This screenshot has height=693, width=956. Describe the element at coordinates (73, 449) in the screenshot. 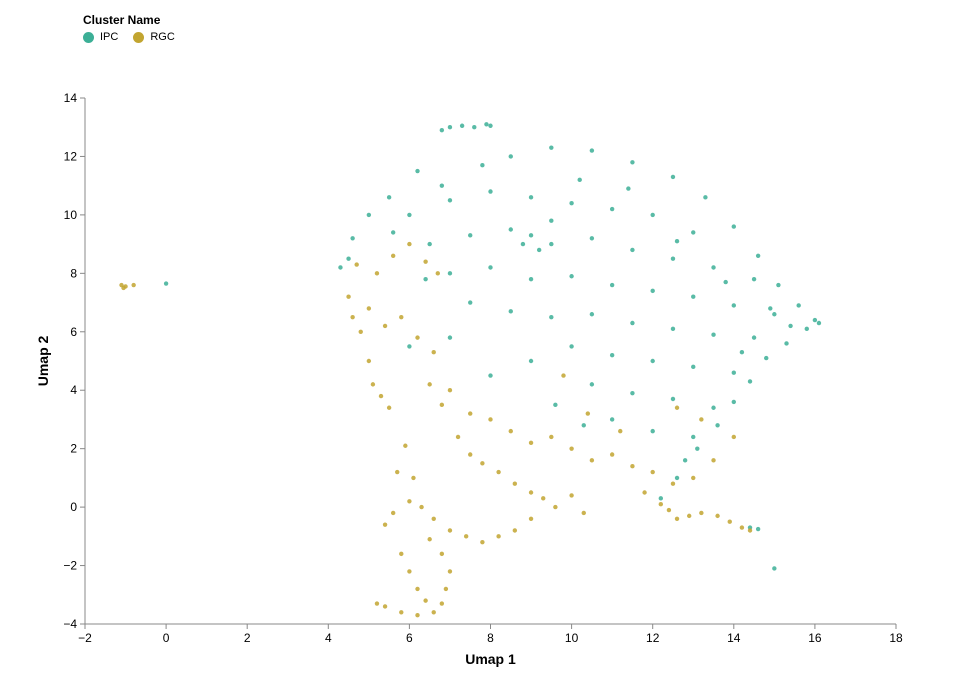

I see `y-tick-label: 2` at that location.